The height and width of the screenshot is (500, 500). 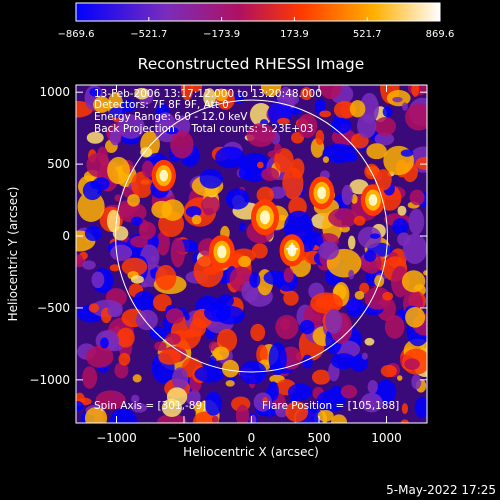 What do you see at coordinates (441, 490) in the screenshot?
I see `timestamp: 5-May-2022 17:25` at bounding box center [441, 490].